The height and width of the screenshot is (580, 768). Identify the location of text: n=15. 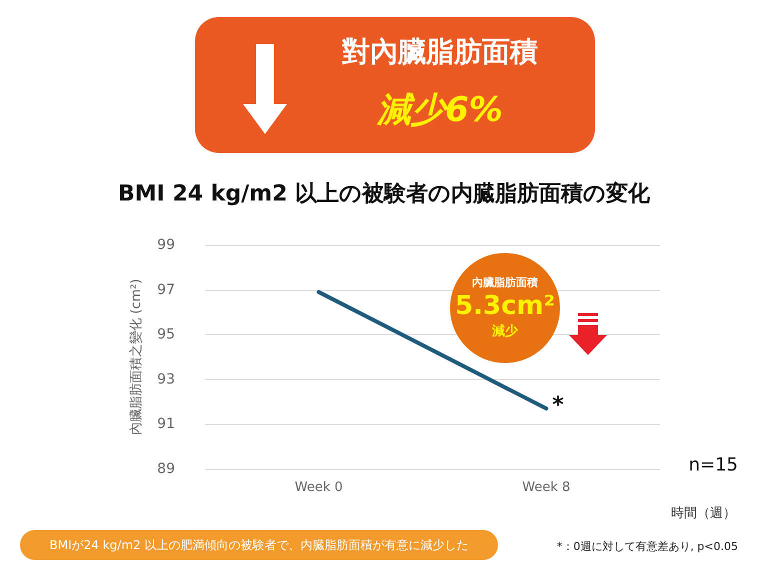
(713, 465).